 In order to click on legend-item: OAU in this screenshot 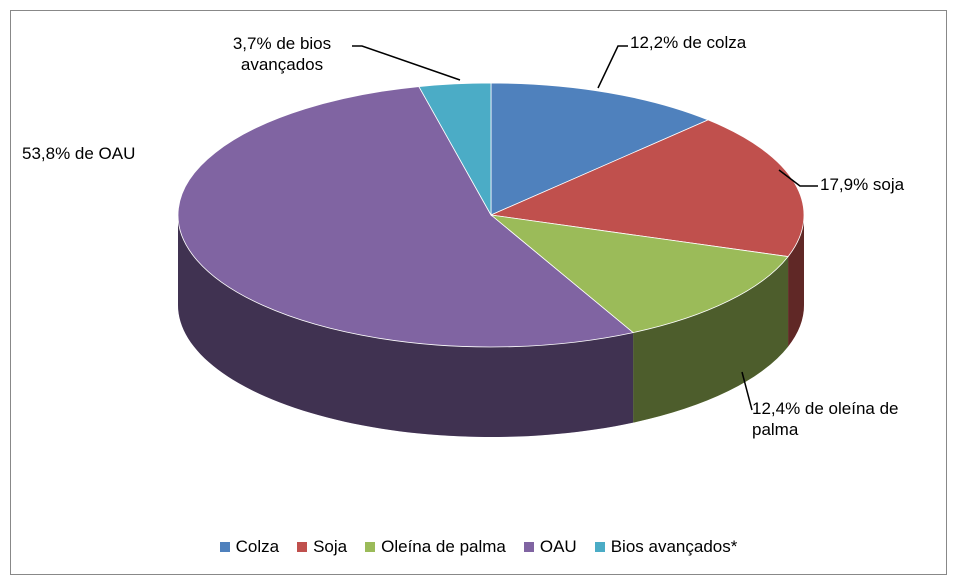, I will do `click(550, 547)`.